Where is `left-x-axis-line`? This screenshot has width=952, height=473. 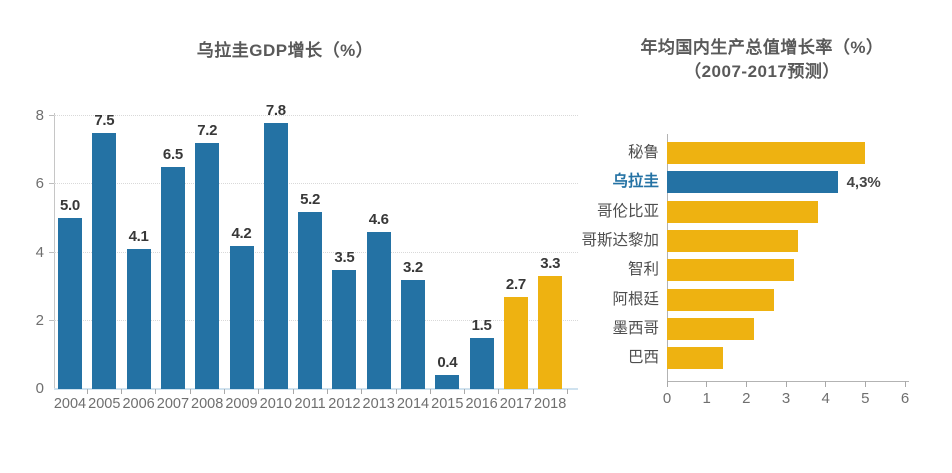 left-x-axis-line is located at coordinates (316, 389).